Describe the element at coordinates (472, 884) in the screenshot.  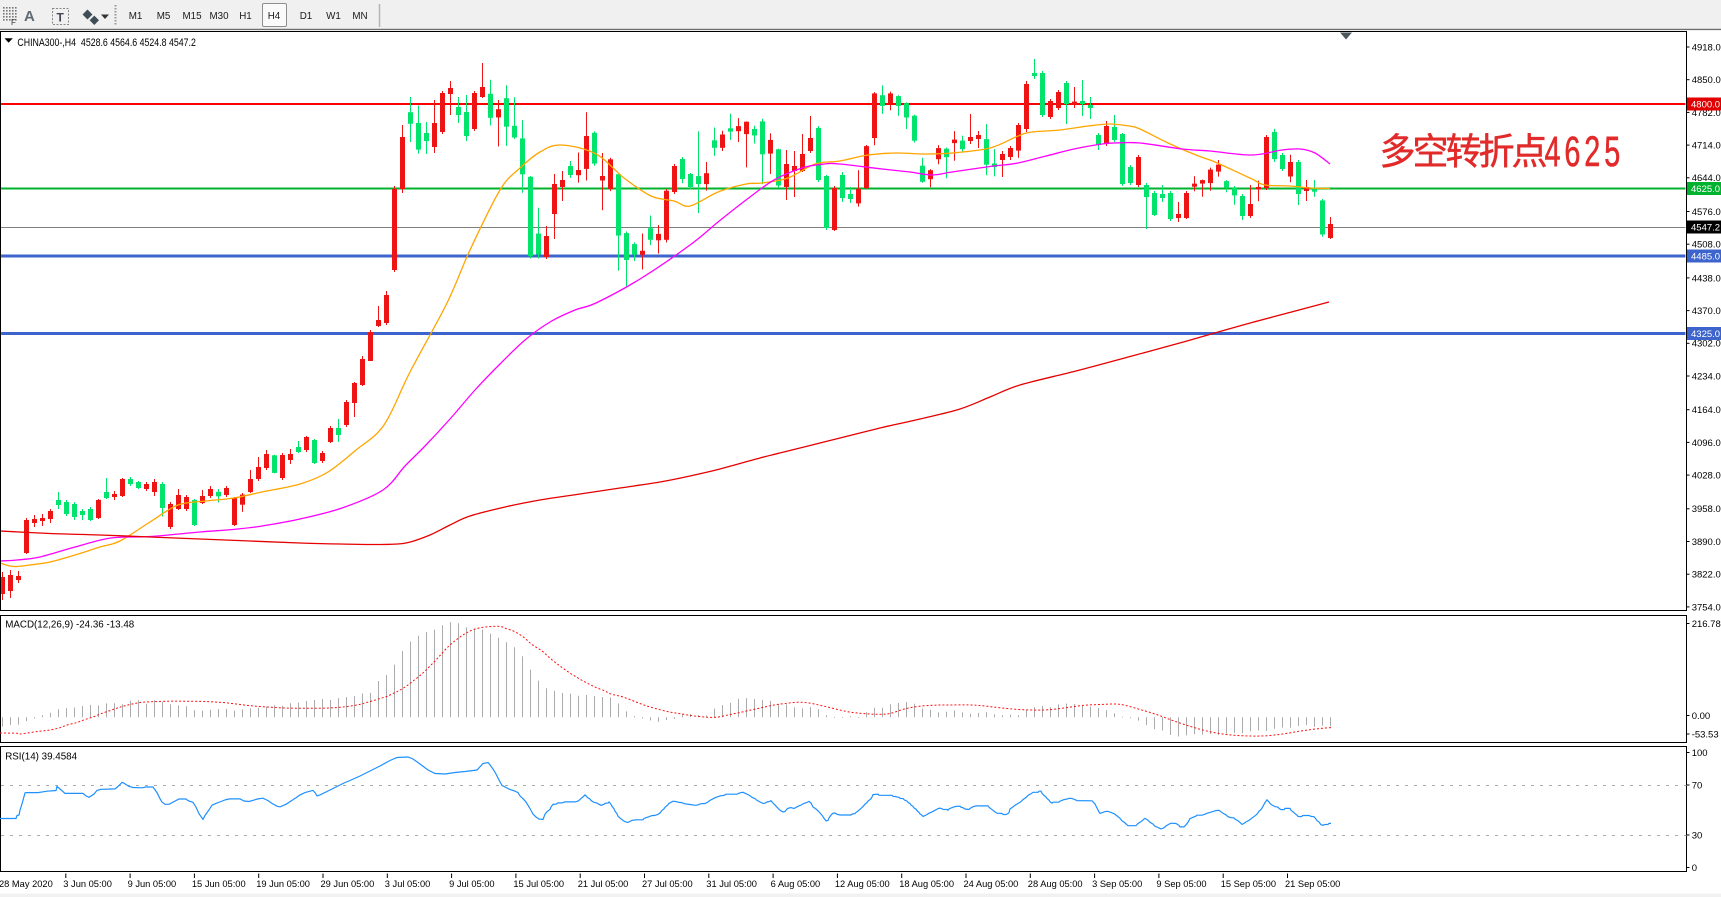
I see `svg-text: 9 Jul 05:00` at that location.